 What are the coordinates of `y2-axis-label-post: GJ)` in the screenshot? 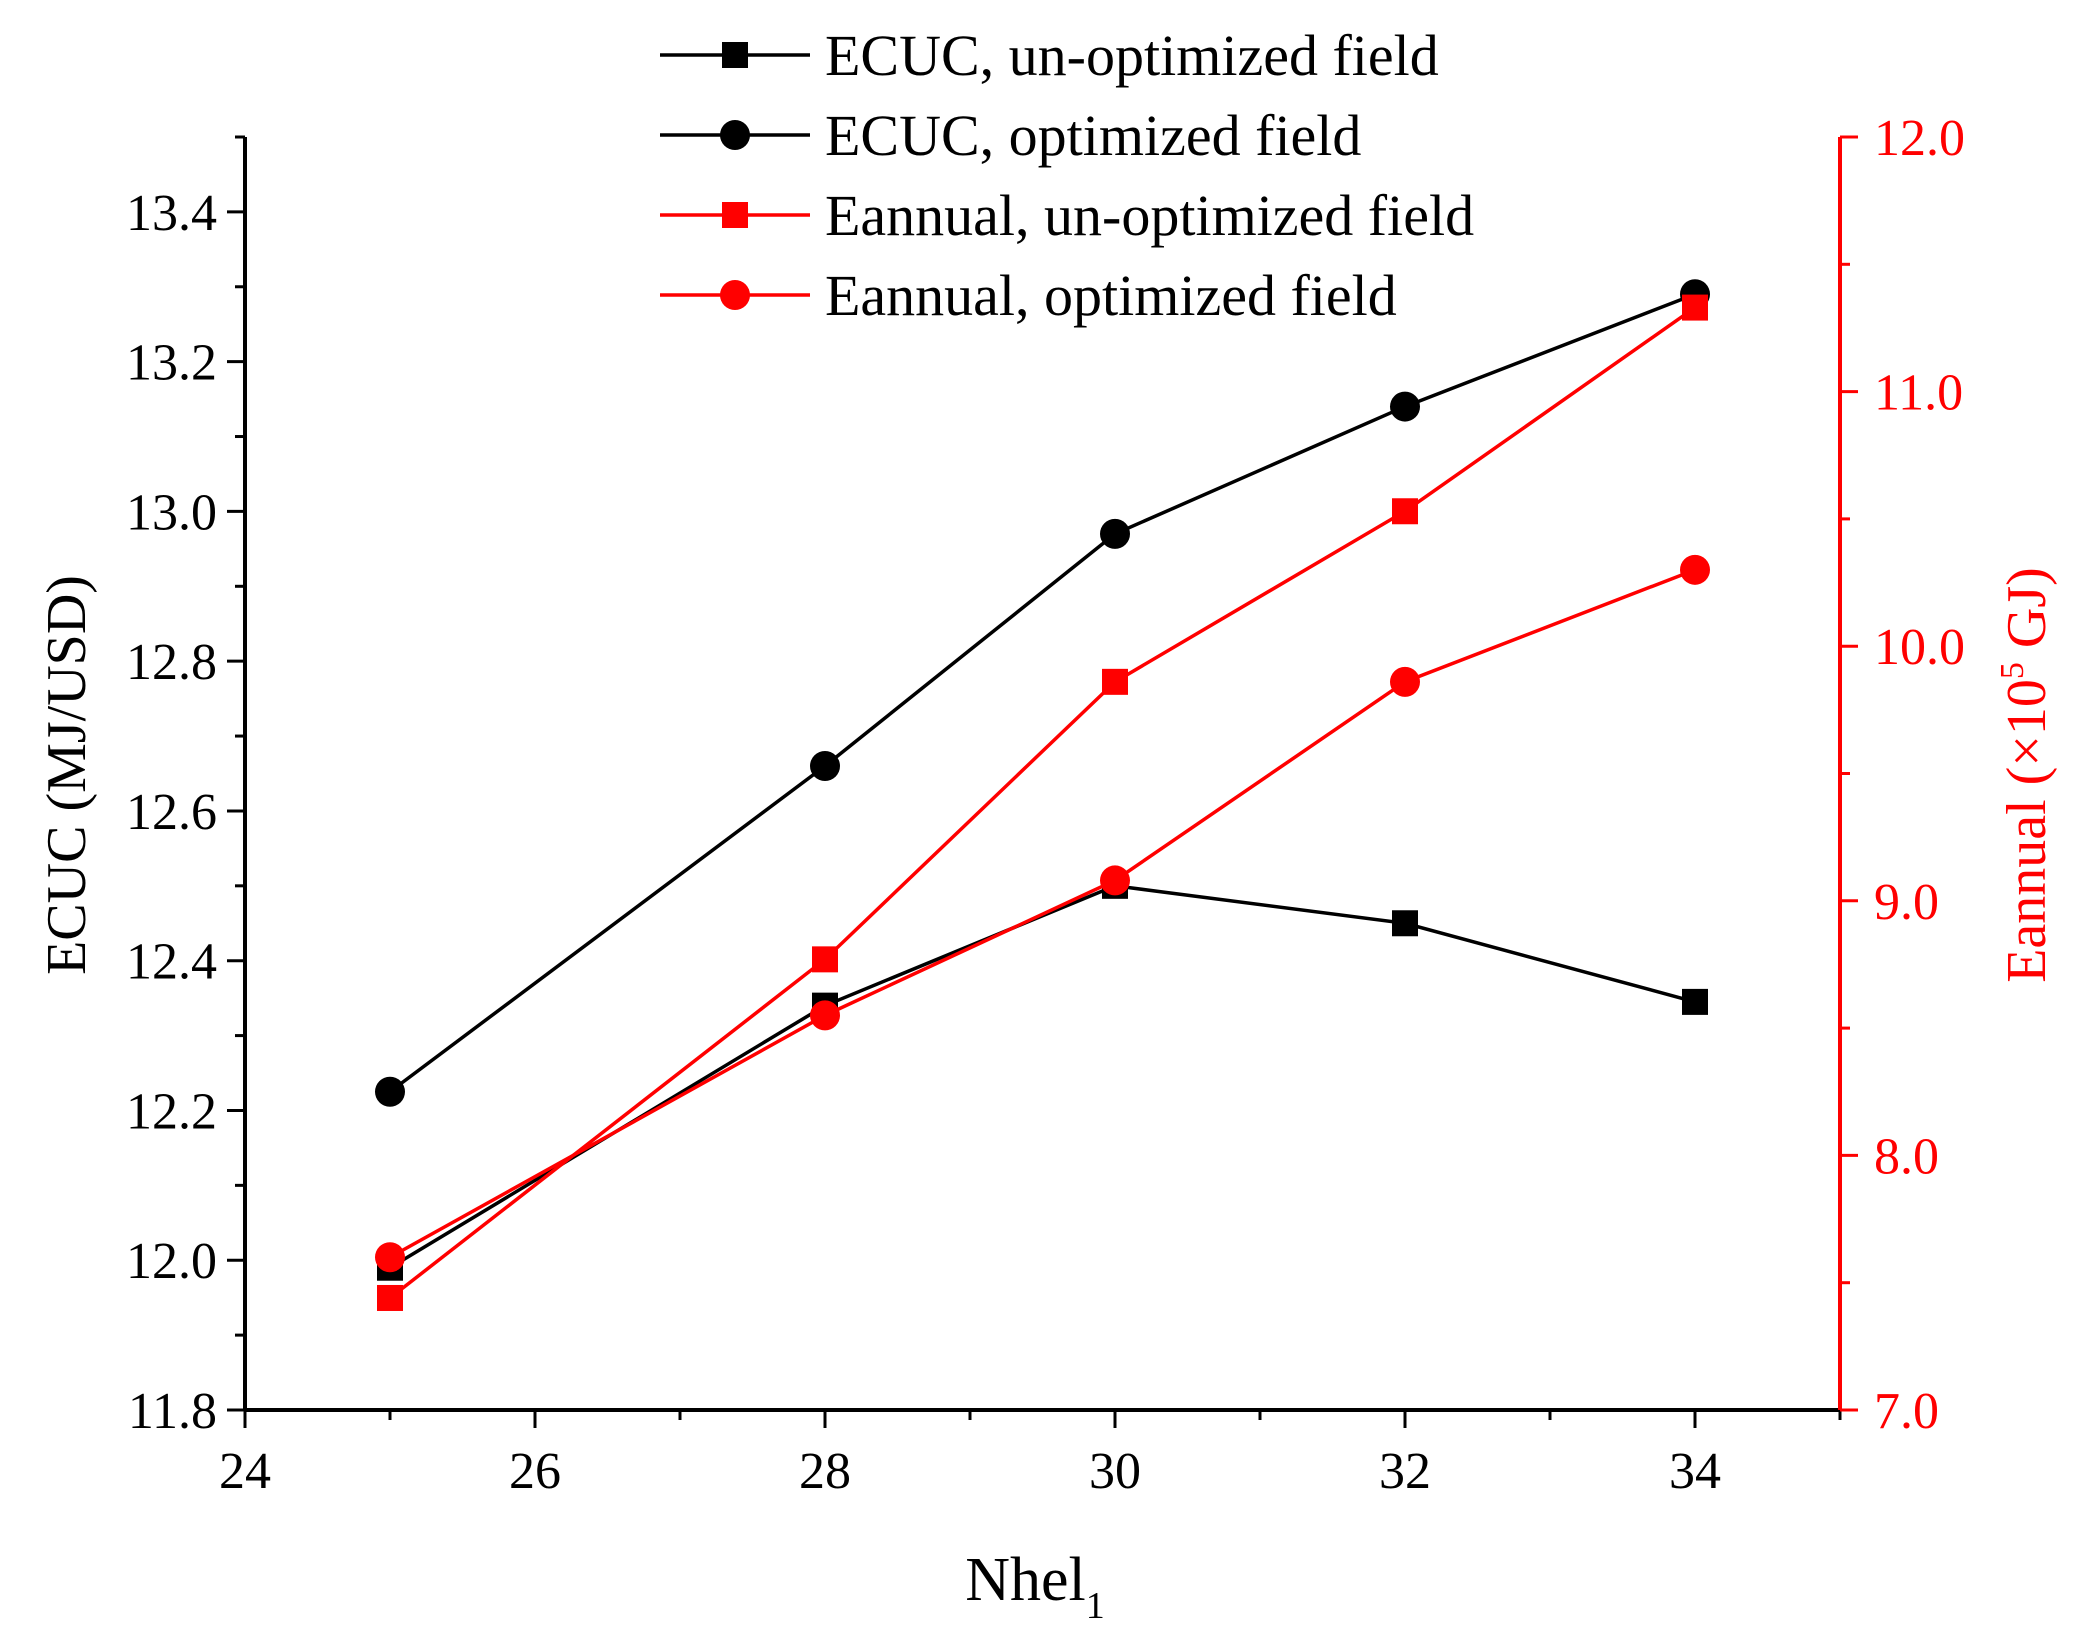 It's located at (2027, 614).